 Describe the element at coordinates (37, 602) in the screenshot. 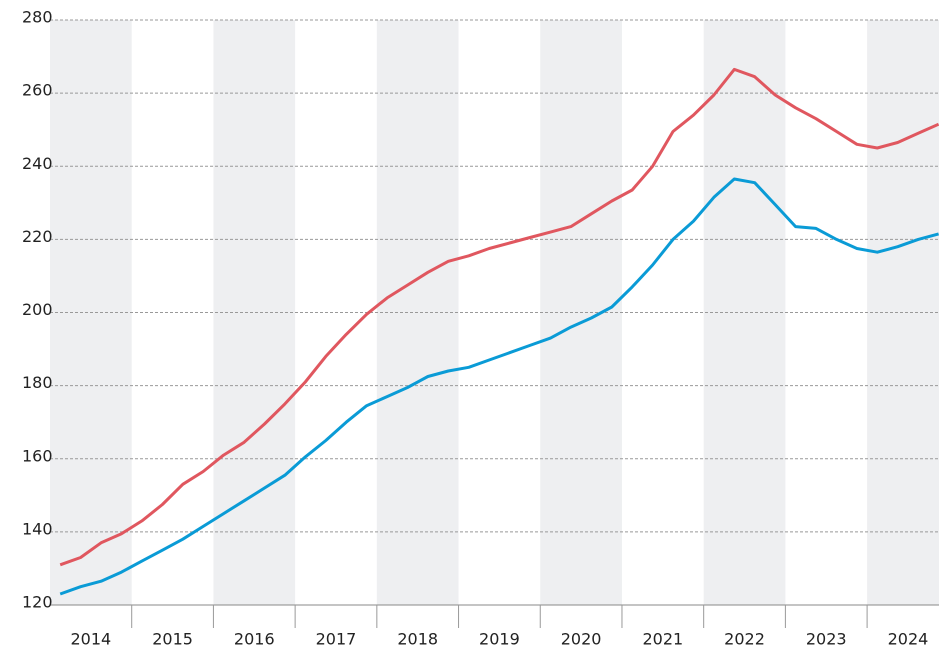

I see `y-tick-label: 120` at that location.